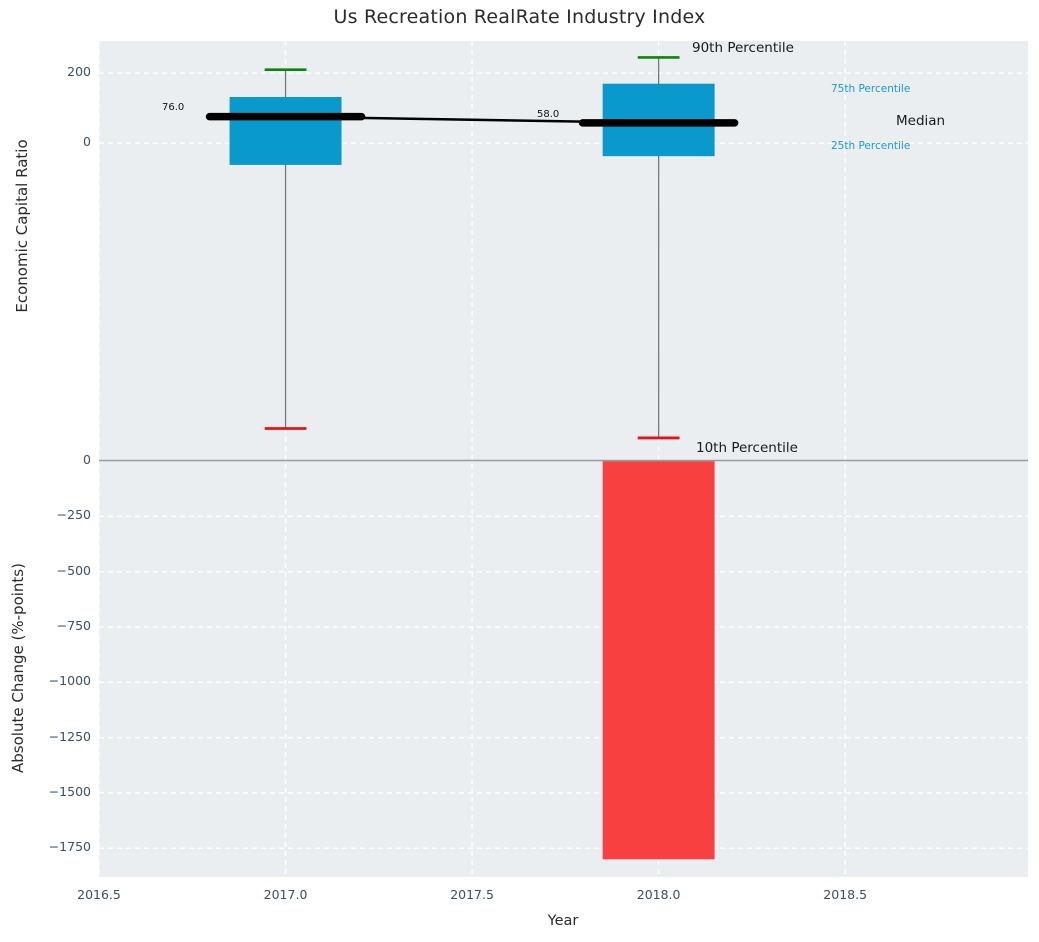 Image resolution: width=1039 pixels, height=942 pixels. What do you see at coordinates (519, 17) in the screenshot?
I see `chart-title: Us Recreation RealRate Industry Index` at bounding box center [519, 17].